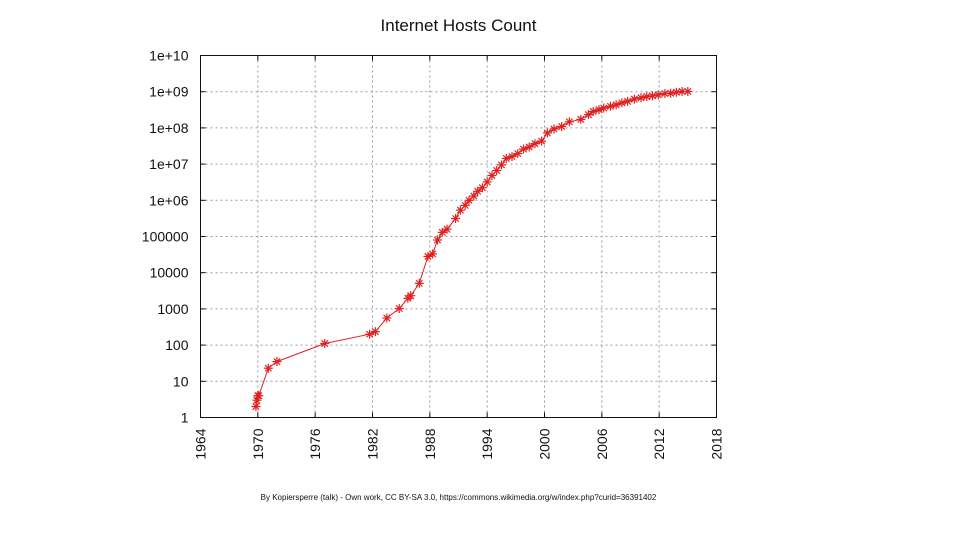  What do you see at coordinates (169, 92) in the screenshot?
I see `y-tick-label: 1e+09` at bounding box center [169, 92].